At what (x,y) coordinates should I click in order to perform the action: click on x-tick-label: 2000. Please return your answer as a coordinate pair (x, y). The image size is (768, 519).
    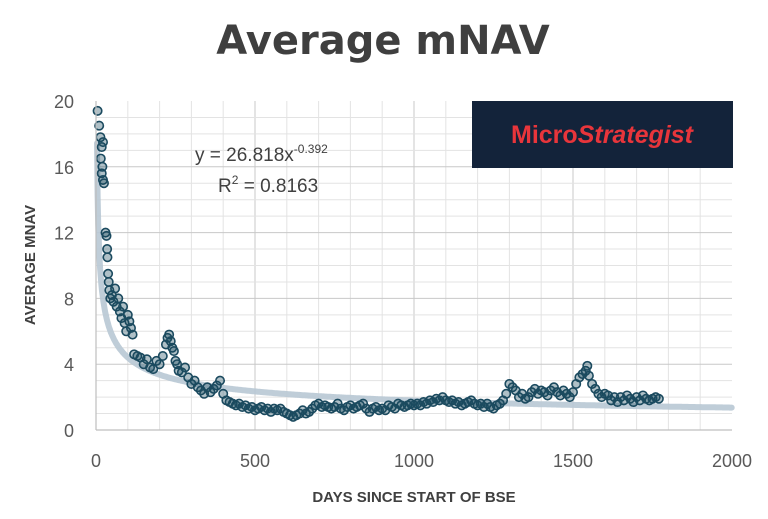
    Looking at the image, I should click on (732, 461).